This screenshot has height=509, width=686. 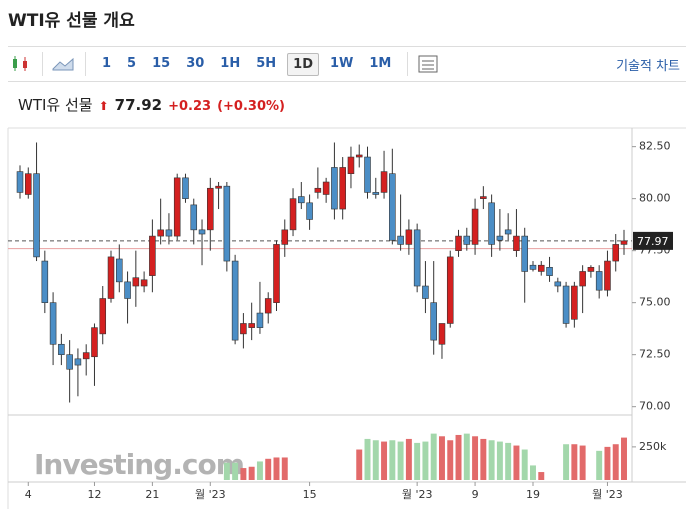 I want to click on x-tick-label: 21, so click(x=152, y=494).